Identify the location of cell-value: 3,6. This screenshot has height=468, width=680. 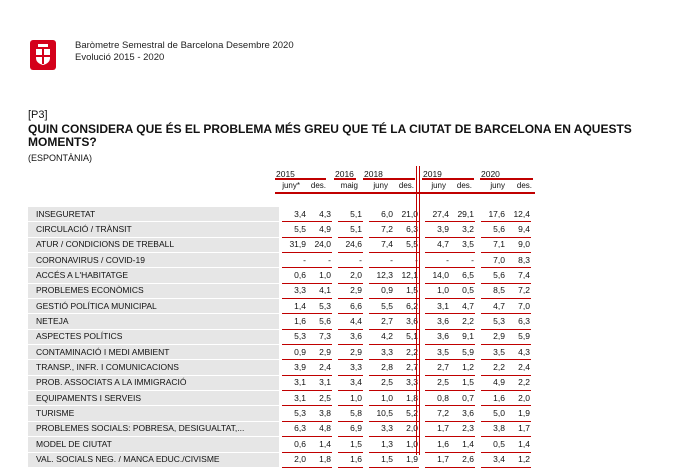
(437, 321).